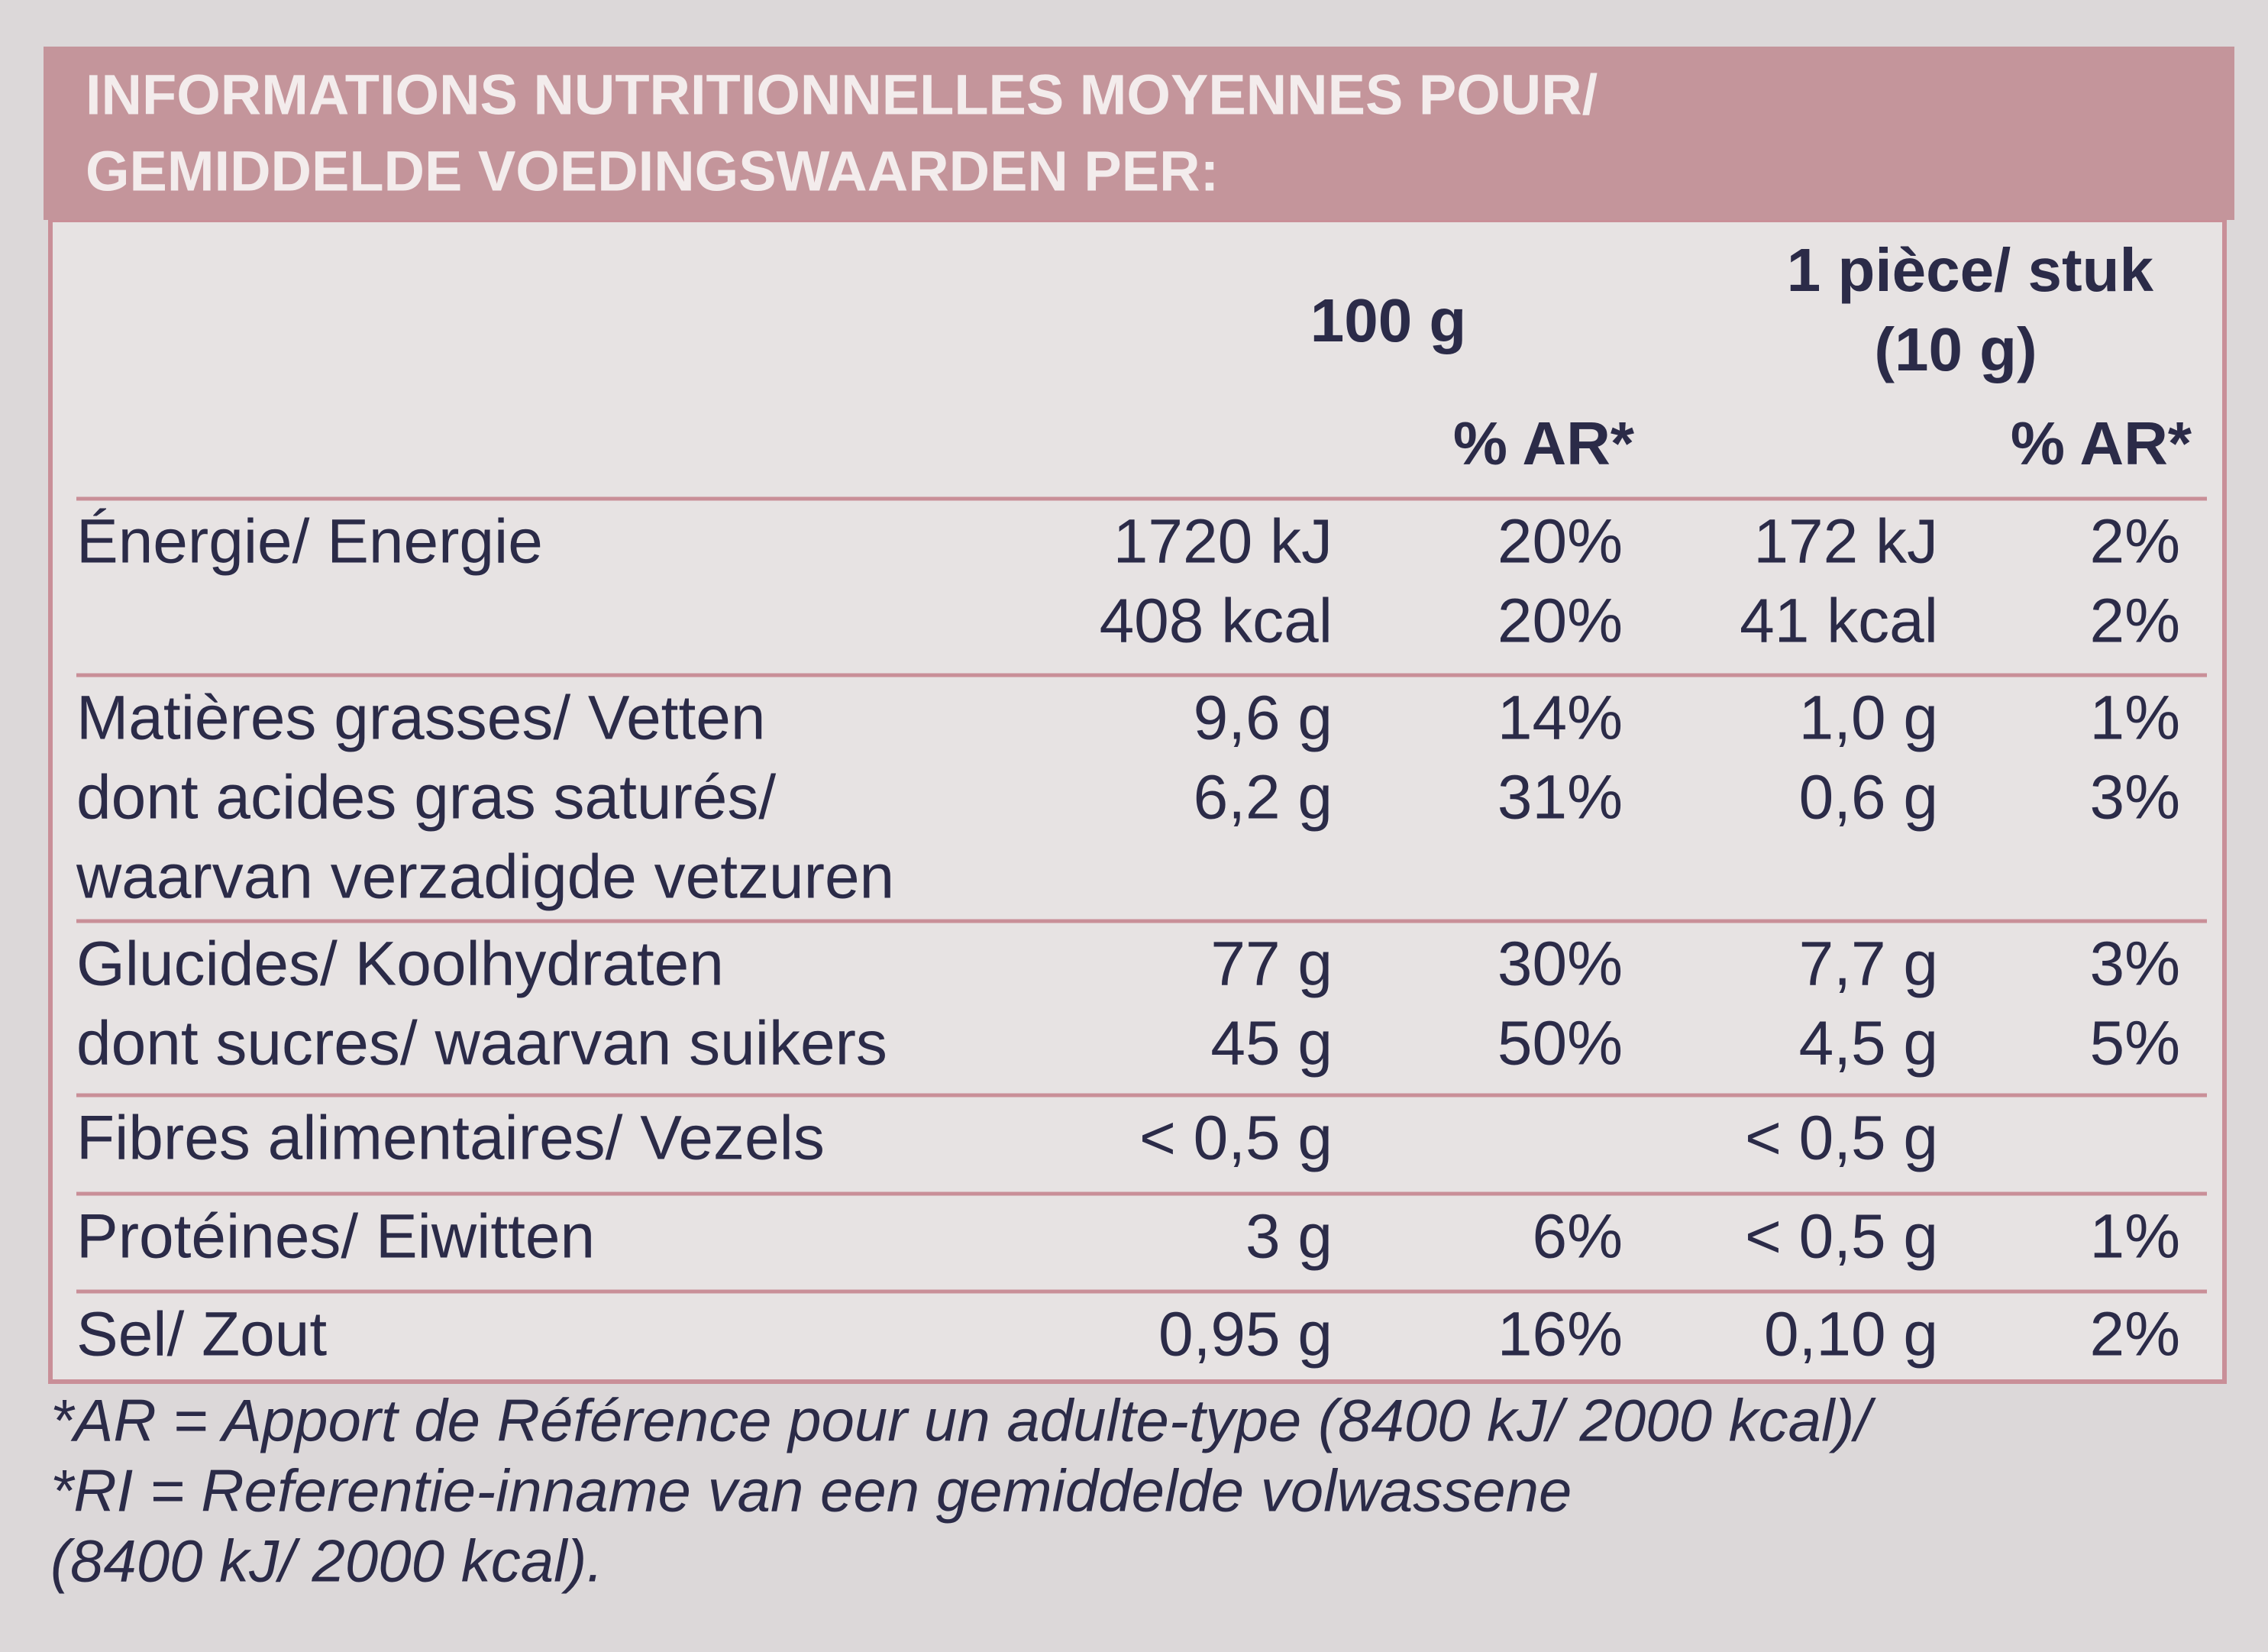 The image size is (2268, 1652). Describe the element at coordinates (1839, 621) in the screenshot. I see `nutrient-value: 41 kcal` at that location.